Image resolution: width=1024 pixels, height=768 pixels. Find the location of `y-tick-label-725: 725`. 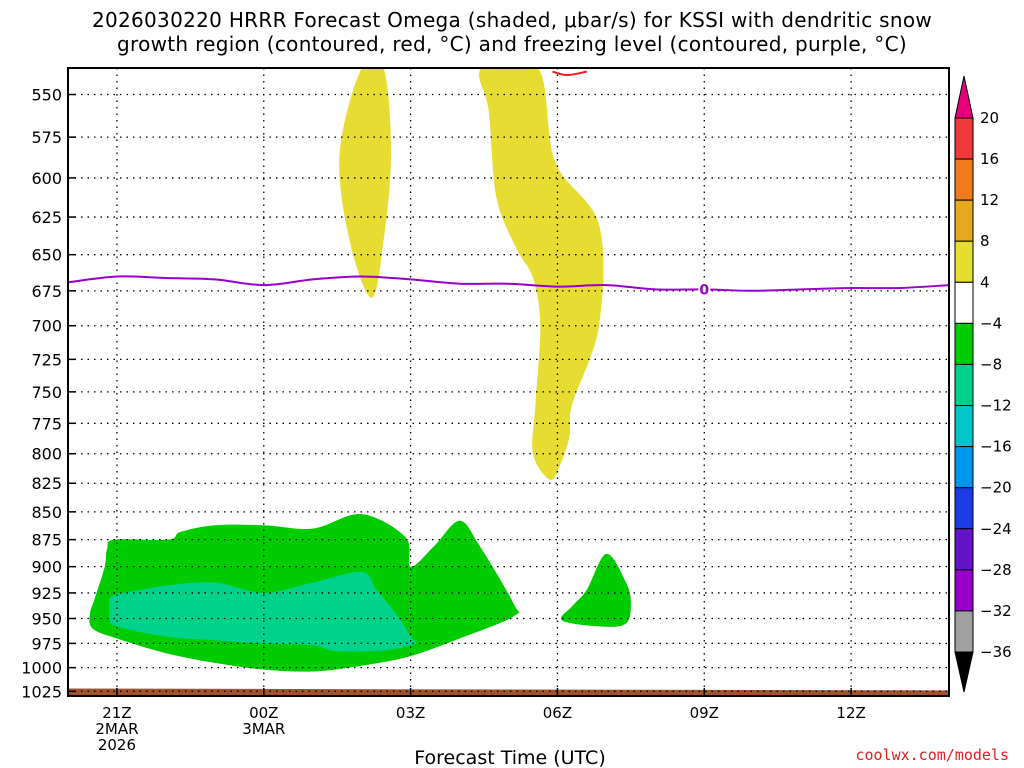

y-tick-label-725: 725 is located at coordinates (46, 359).